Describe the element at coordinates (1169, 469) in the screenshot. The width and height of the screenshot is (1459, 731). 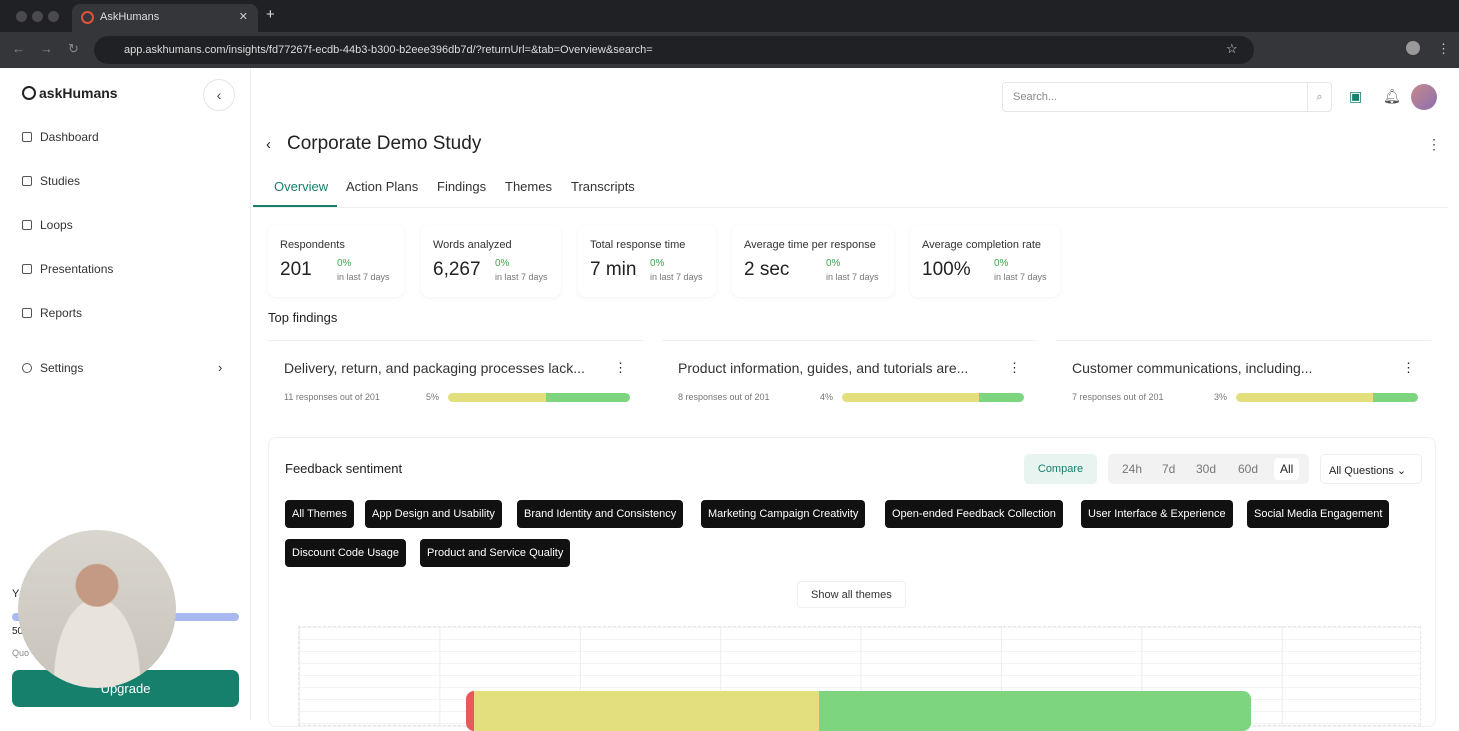
I see `range-7d: 7d` at that location.